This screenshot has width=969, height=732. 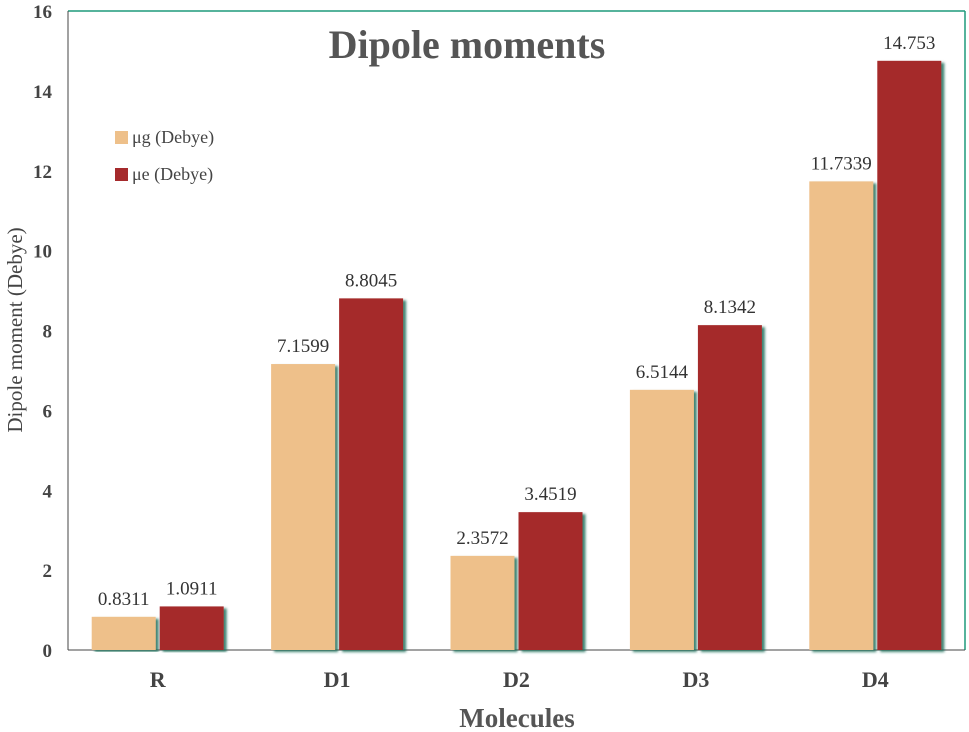 I want to click on y-tick-label: 2, so click(x=48, y=571).